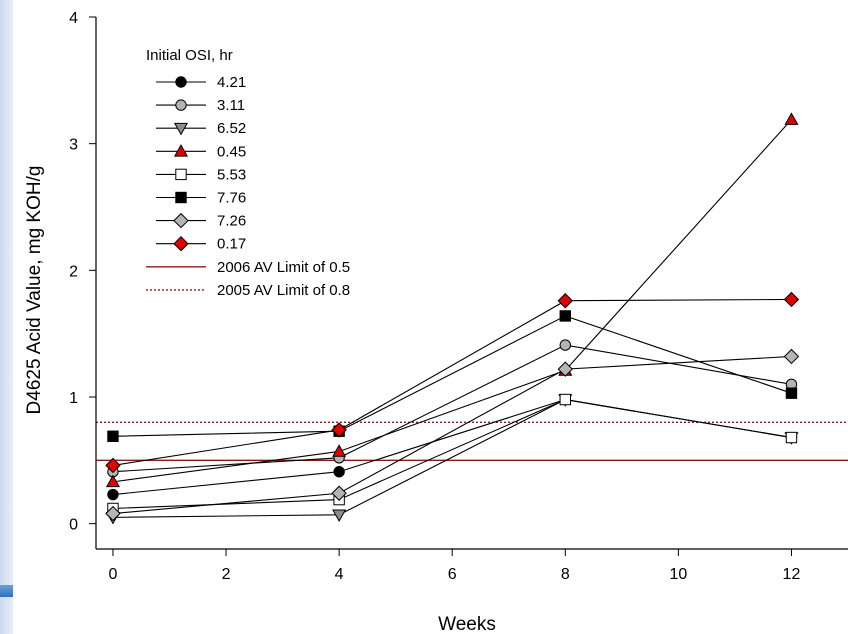 Image resolution: width=848 pixels, height=634 pixels. What do you see at coordinates (73, 145) in the screenshot?
I see `y-tick-label: 3` at bounding box center [73, 145].